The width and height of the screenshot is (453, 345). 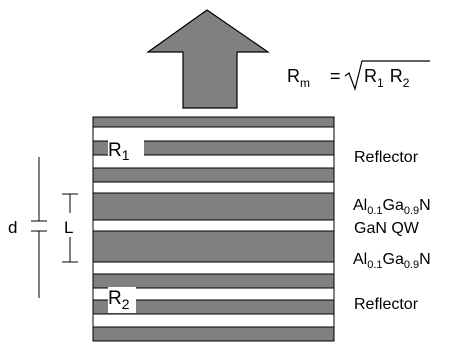 I want to click on bottom-cap-layer, so click(x=213, y=334).